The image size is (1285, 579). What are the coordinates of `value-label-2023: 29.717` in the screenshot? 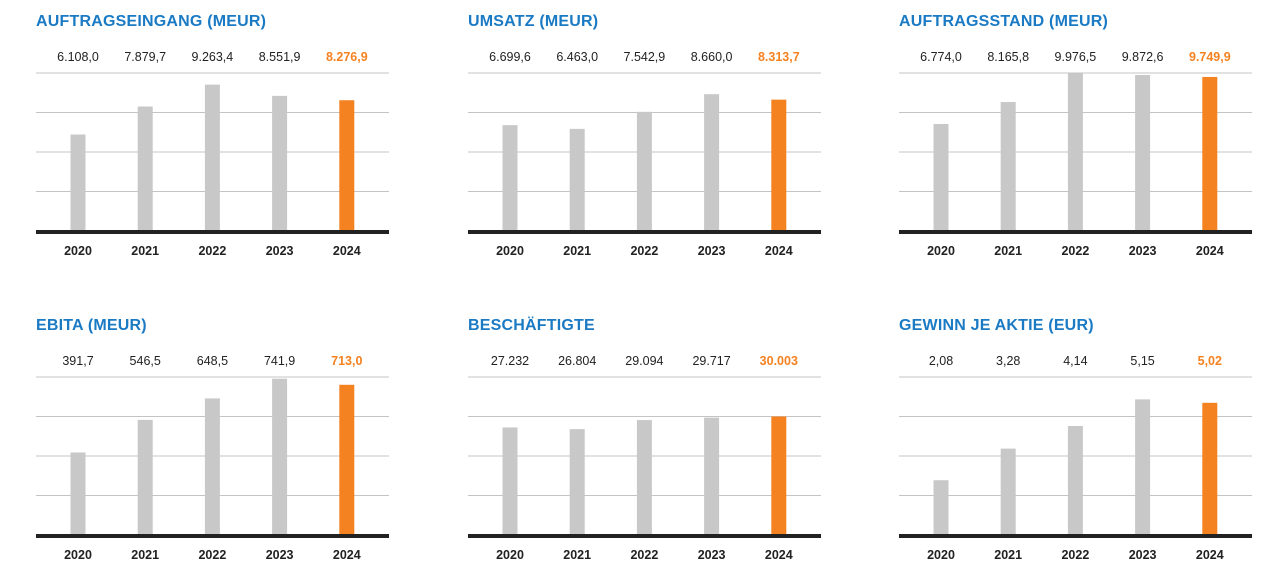 It's located at (711, 361).